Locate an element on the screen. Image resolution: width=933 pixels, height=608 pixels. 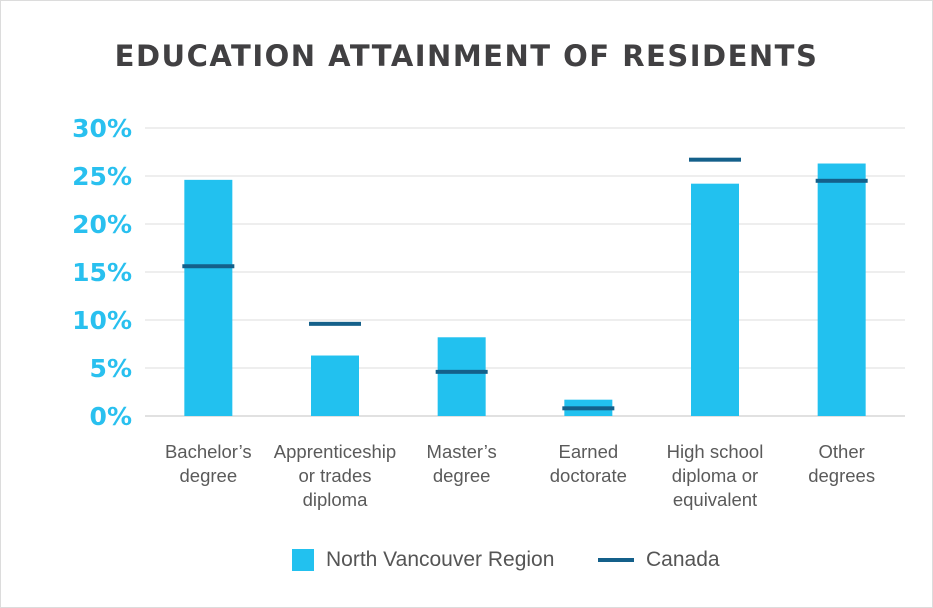
x-category-label-line: diploma or is located at coordinates (715, 475).